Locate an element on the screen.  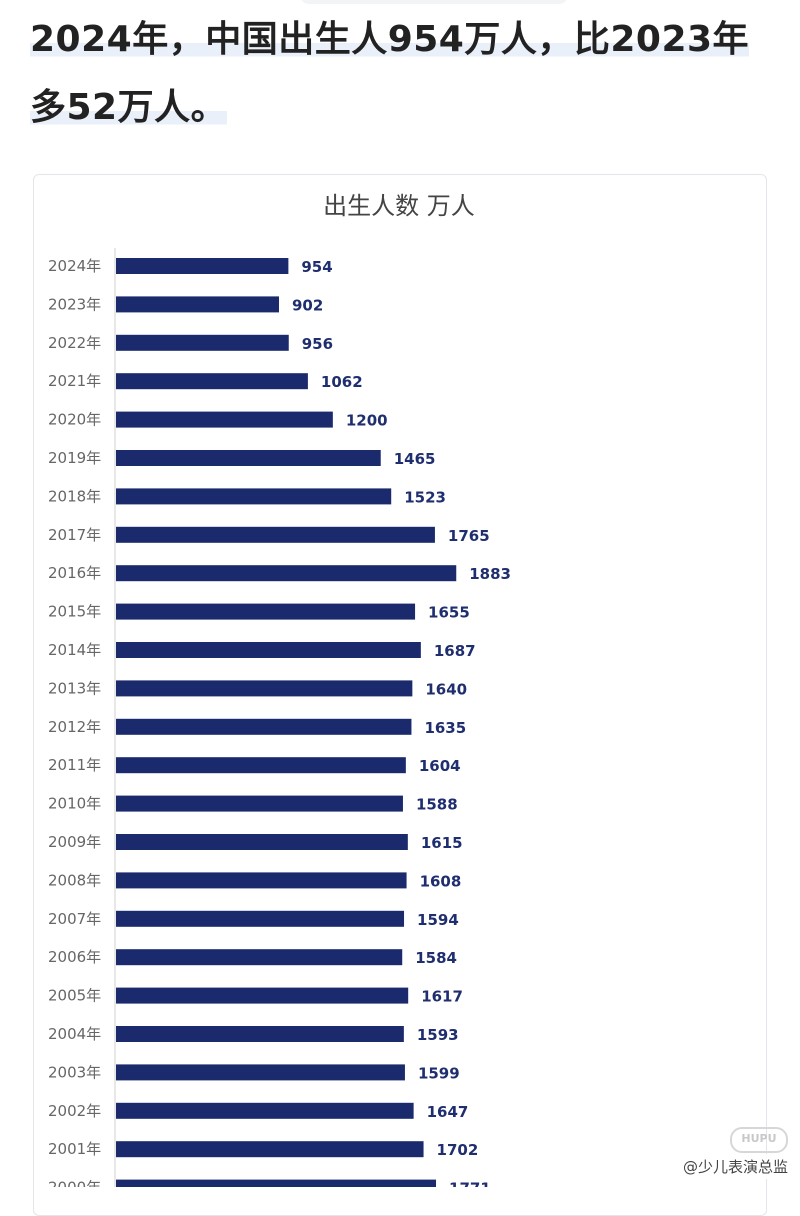
category-label: 2024年 is located at coordinates (74, 266).